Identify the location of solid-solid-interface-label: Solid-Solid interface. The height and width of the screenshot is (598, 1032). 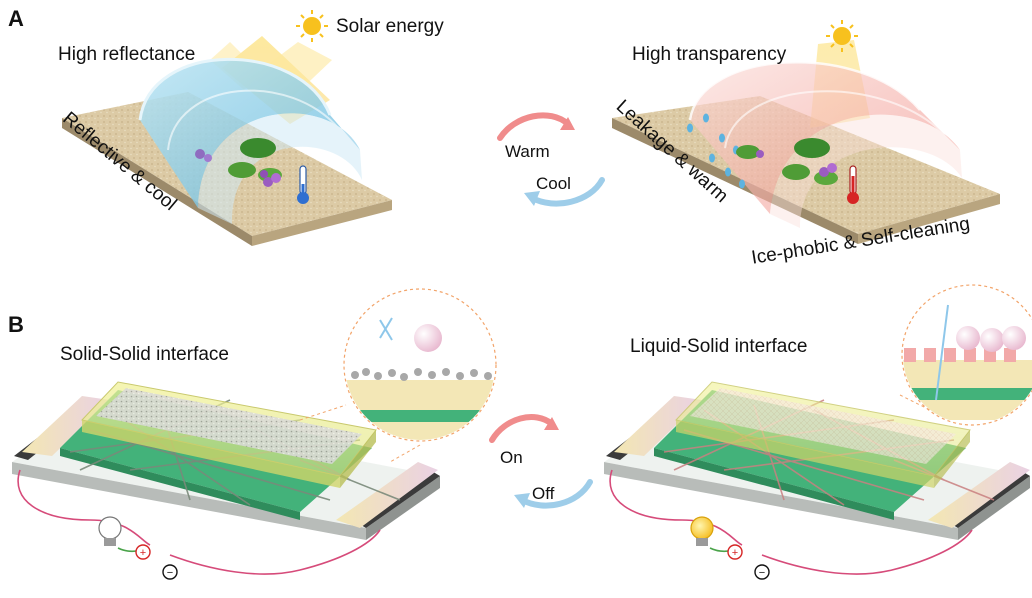
(144, 354).